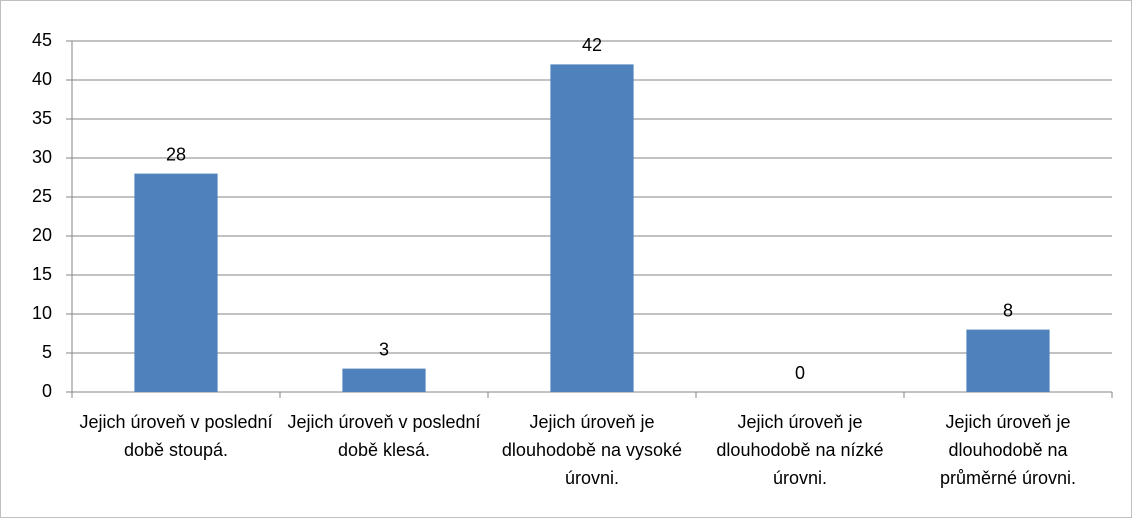 Image resolution: width=1132 pixels, height=518 pixels. What do you see at coordinates (384, 436) in the screenshot?
I see `x-tick-label: Jejich úroveň v poslední době klesá.` at bounding box center [384, 436].